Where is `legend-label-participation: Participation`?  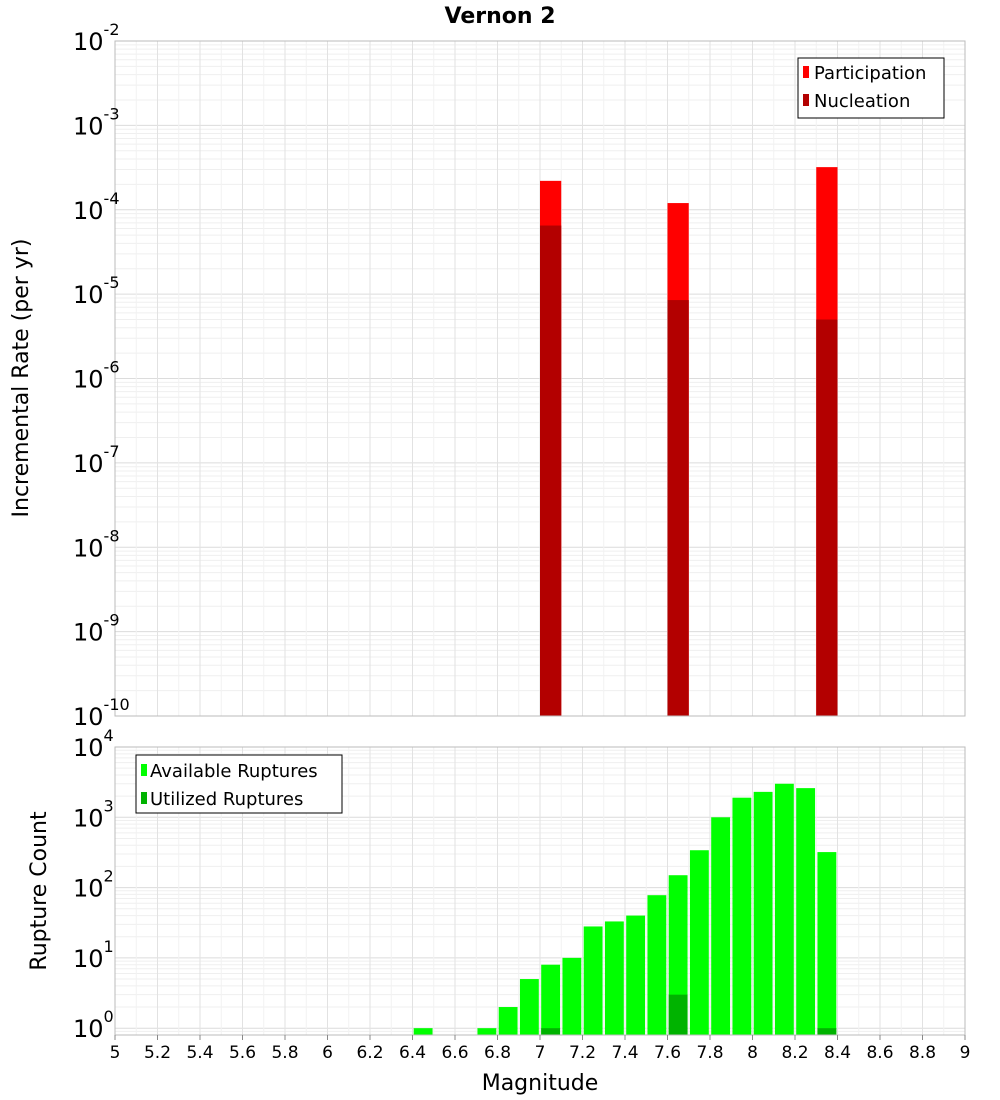
legend-label-participation: Participation is located at coordinates (870, 73).